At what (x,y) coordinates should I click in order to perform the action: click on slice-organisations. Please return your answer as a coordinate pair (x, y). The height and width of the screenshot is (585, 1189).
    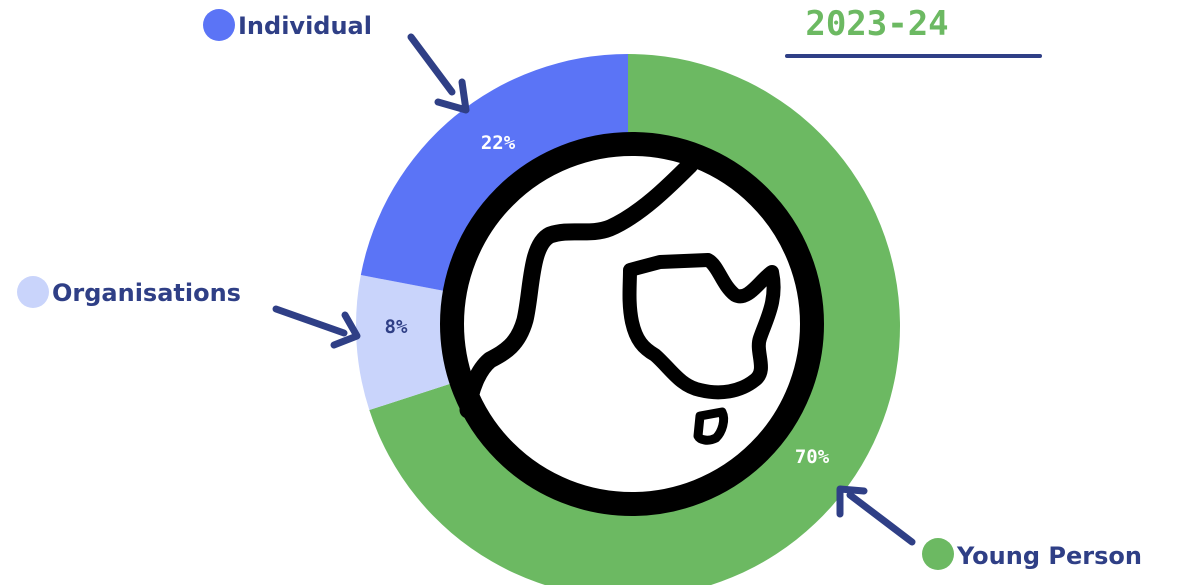
    Looking at the image, I should click on (407, 343).